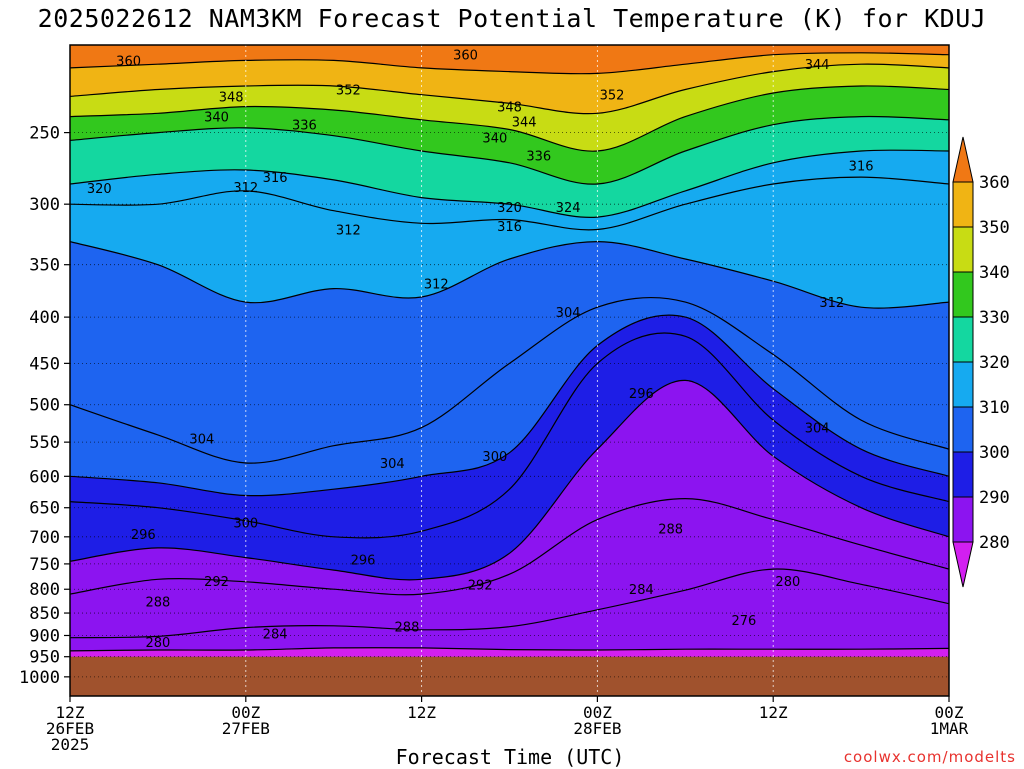 This screenshot has width=1024, height=769. I want to click on y-tick-label: 700, so click(44, 538).